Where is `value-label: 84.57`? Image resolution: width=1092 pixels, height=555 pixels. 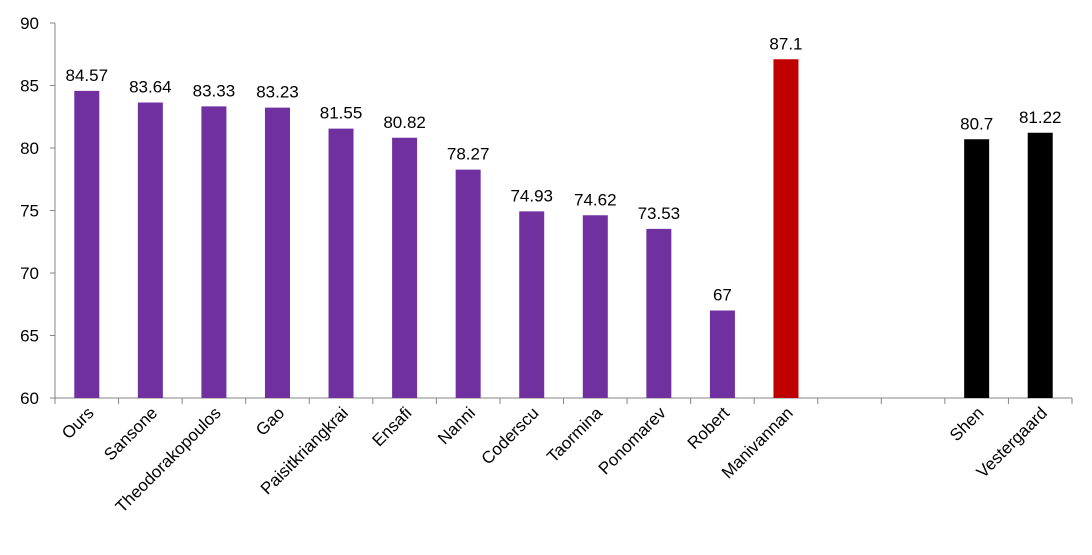 value-label: 84.57 is located at coordinates (87, 75).